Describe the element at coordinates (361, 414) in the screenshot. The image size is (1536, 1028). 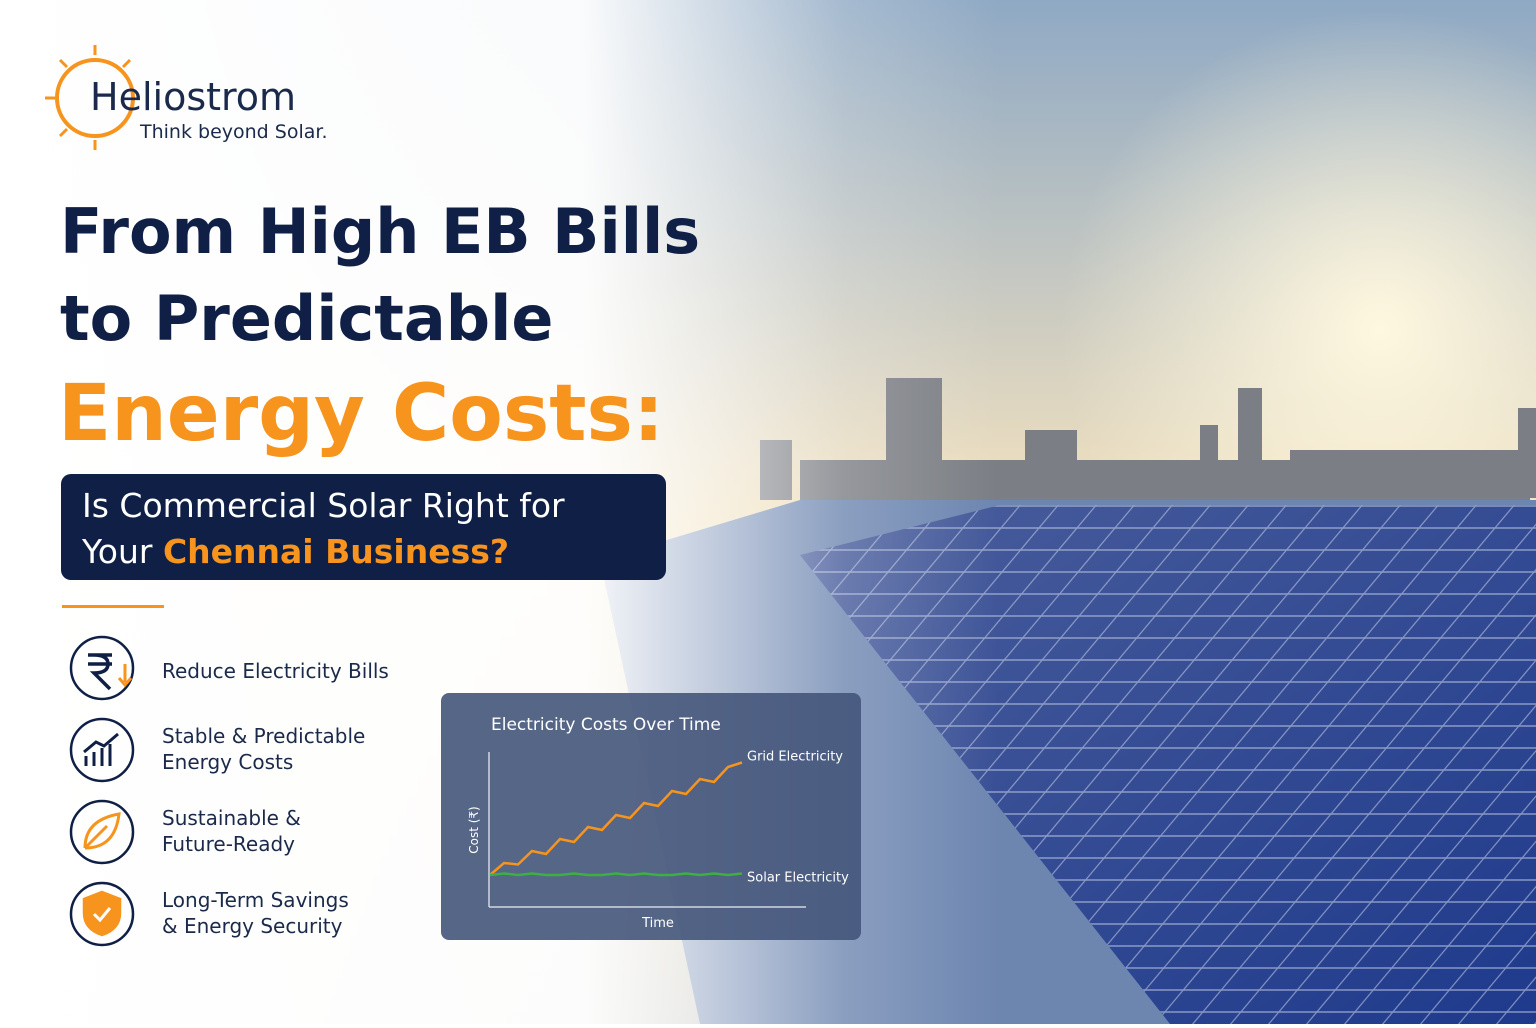
I see `headline-highlight: Energy Costs:` at that location.